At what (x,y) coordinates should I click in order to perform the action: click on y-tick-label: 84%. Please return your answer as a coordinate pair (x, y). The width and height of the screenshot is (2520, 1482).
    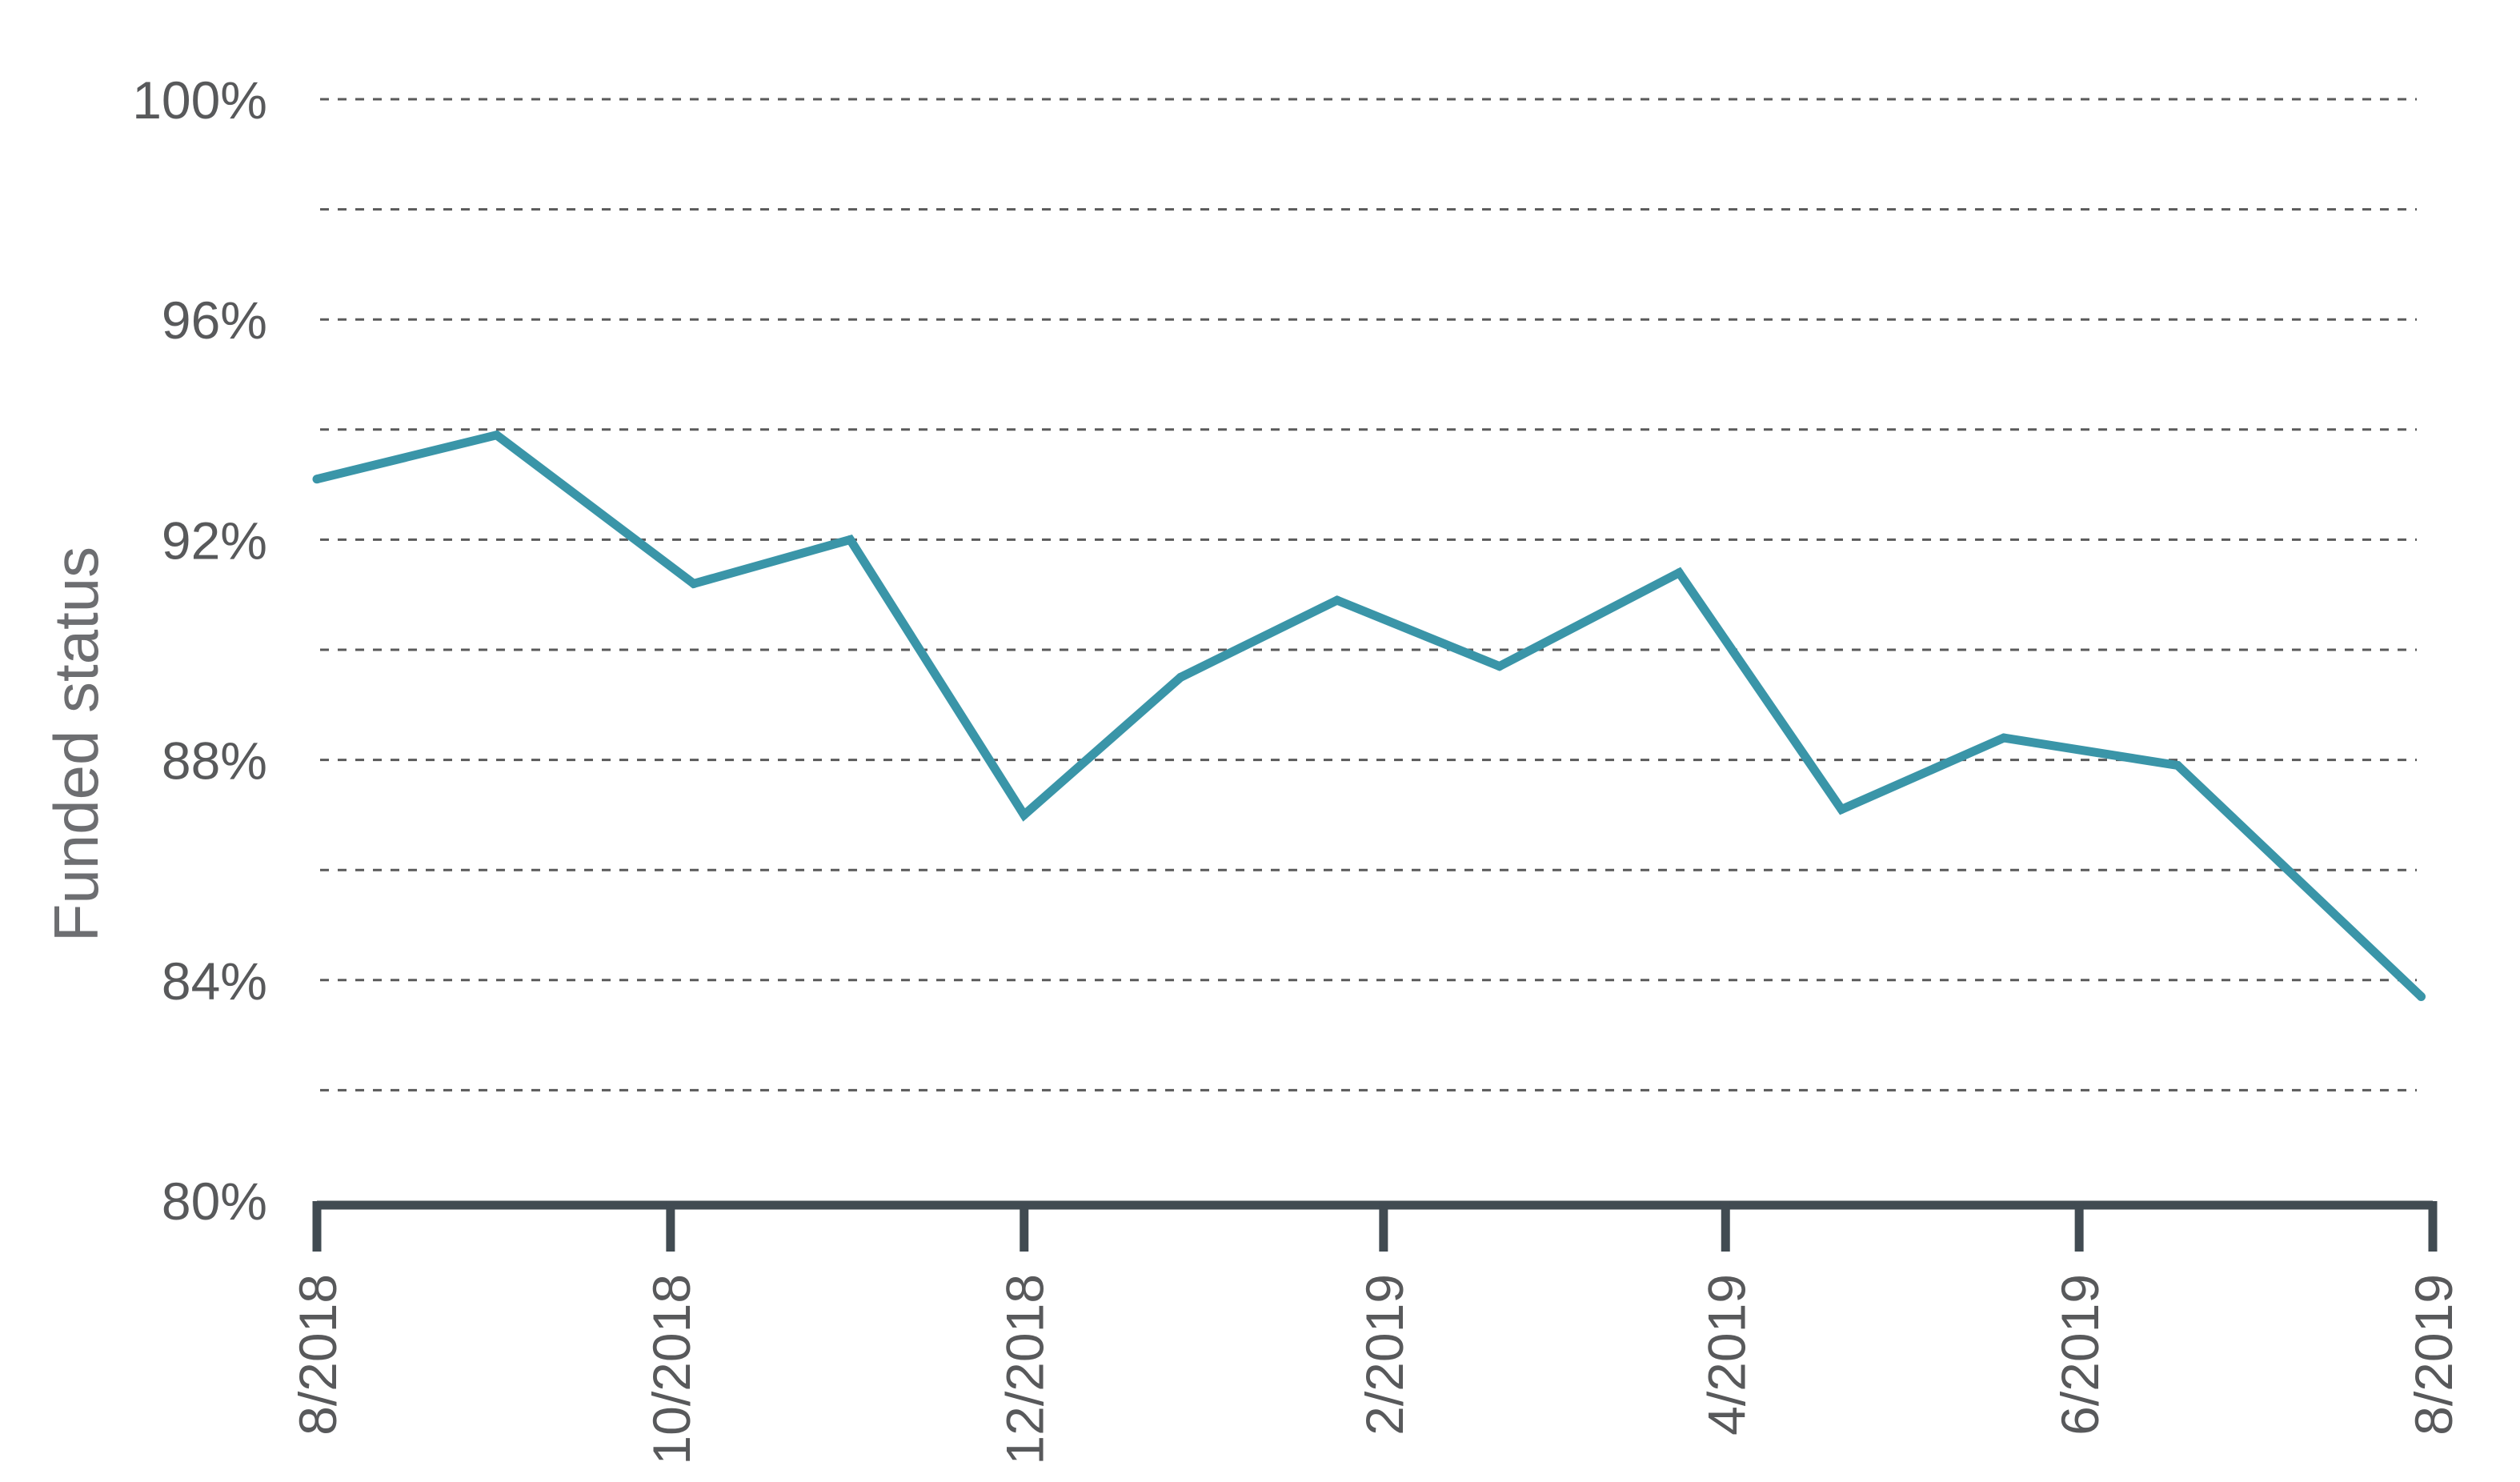
    Looking at the image, I should click on (214, 981).